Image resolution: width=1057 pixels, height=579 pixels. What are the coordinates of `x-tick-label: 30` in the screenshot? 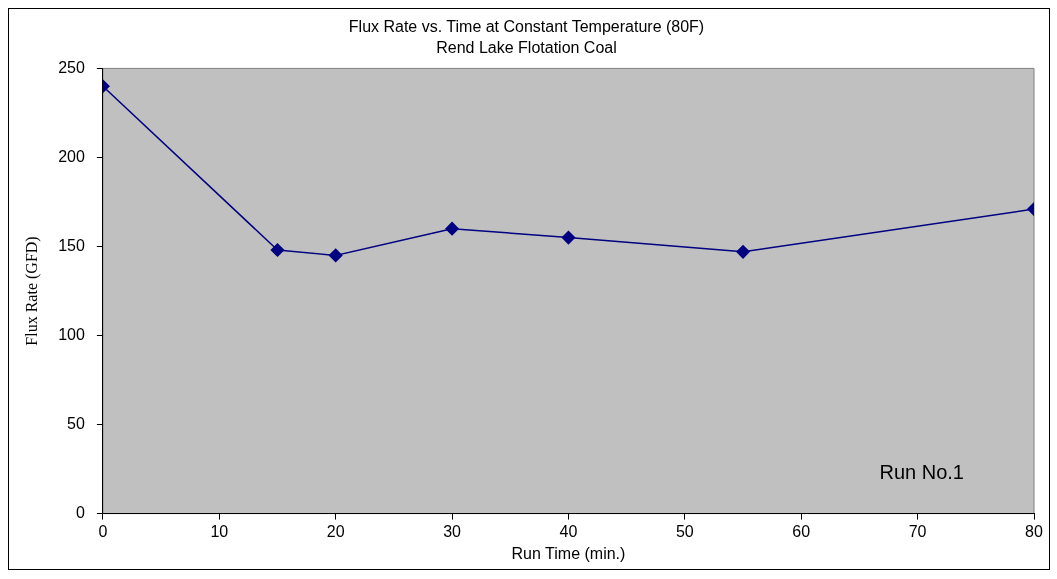 It's located at (452, 531).